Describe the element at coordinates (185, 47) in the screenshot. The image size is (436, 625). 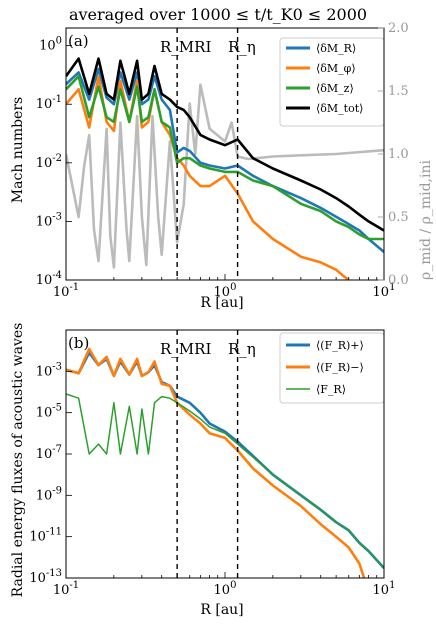
I see `vline-a-rmri-label: R_MRI` at that location.